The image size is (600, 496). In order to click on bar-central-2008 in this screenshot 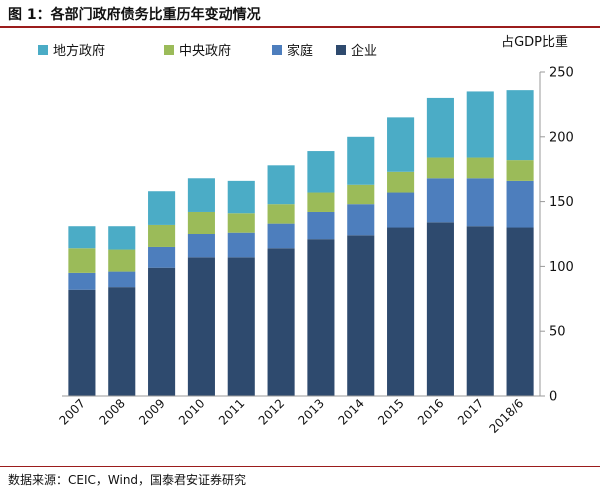, I will do `click(122, 260)`.